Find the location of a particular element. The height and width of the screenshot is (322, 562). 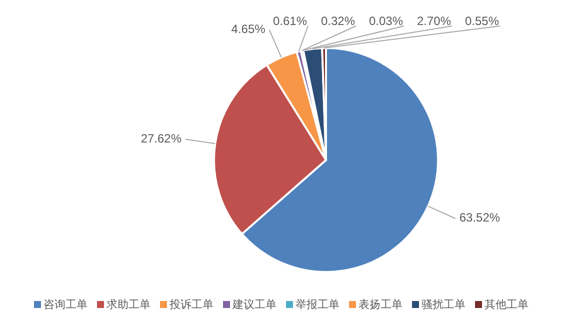

data-label: 0.03% is located at coordinates (386, 21).